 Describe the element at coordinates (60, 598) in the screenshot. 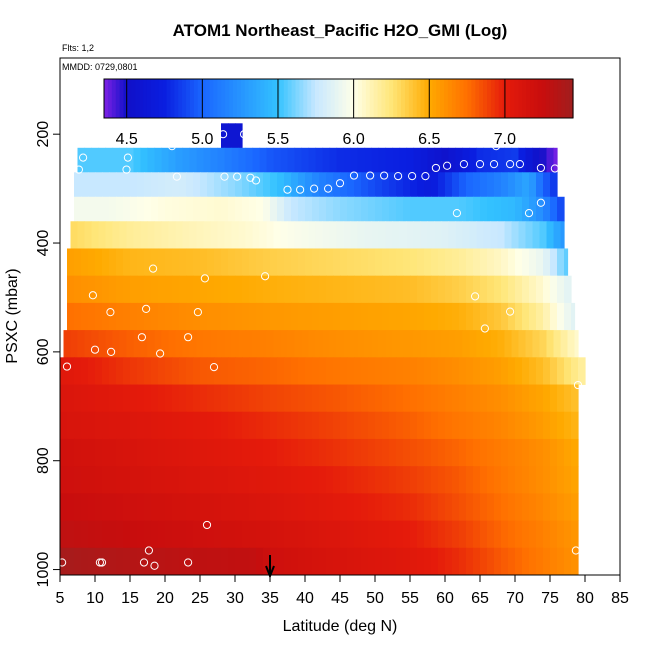

I see `x-tick-label: 5` at that location.